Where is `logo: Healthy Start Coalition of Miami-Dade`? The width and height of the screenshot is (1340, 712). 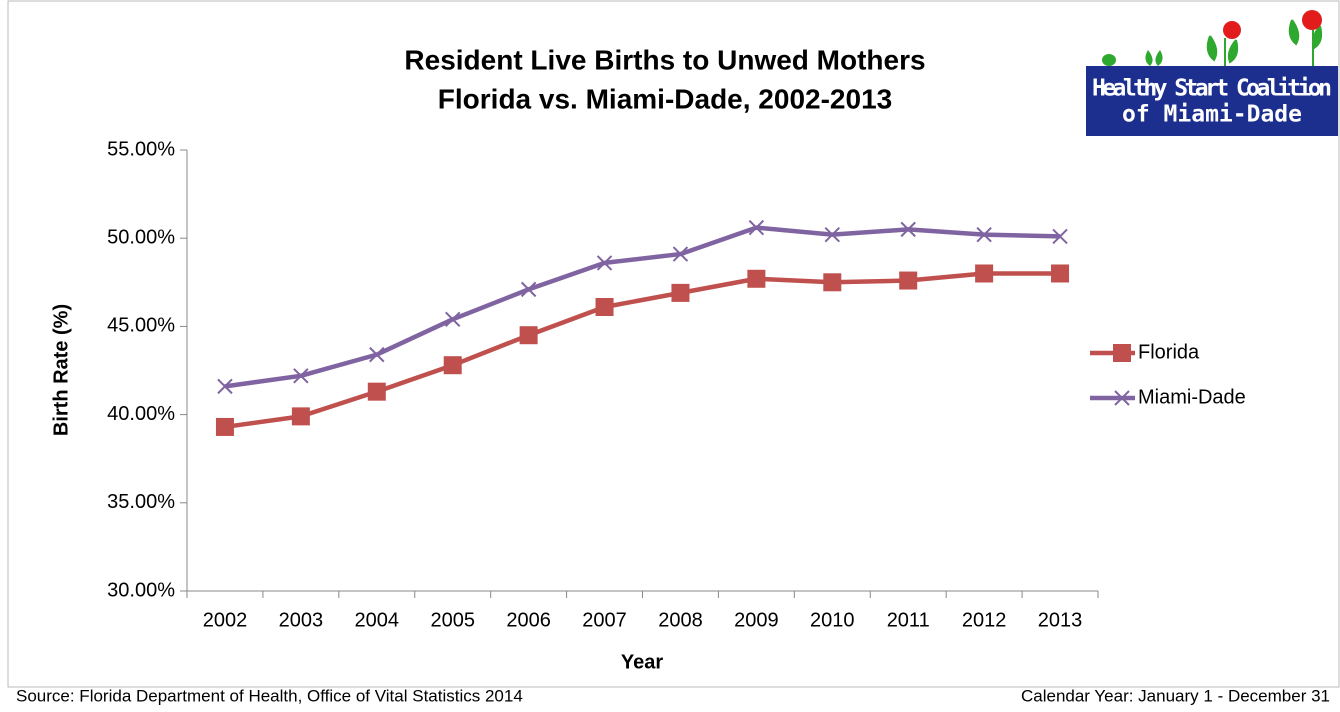
logo: Healthy Start Coalition of Miami-Dade is located at coordinates (1212, 73).